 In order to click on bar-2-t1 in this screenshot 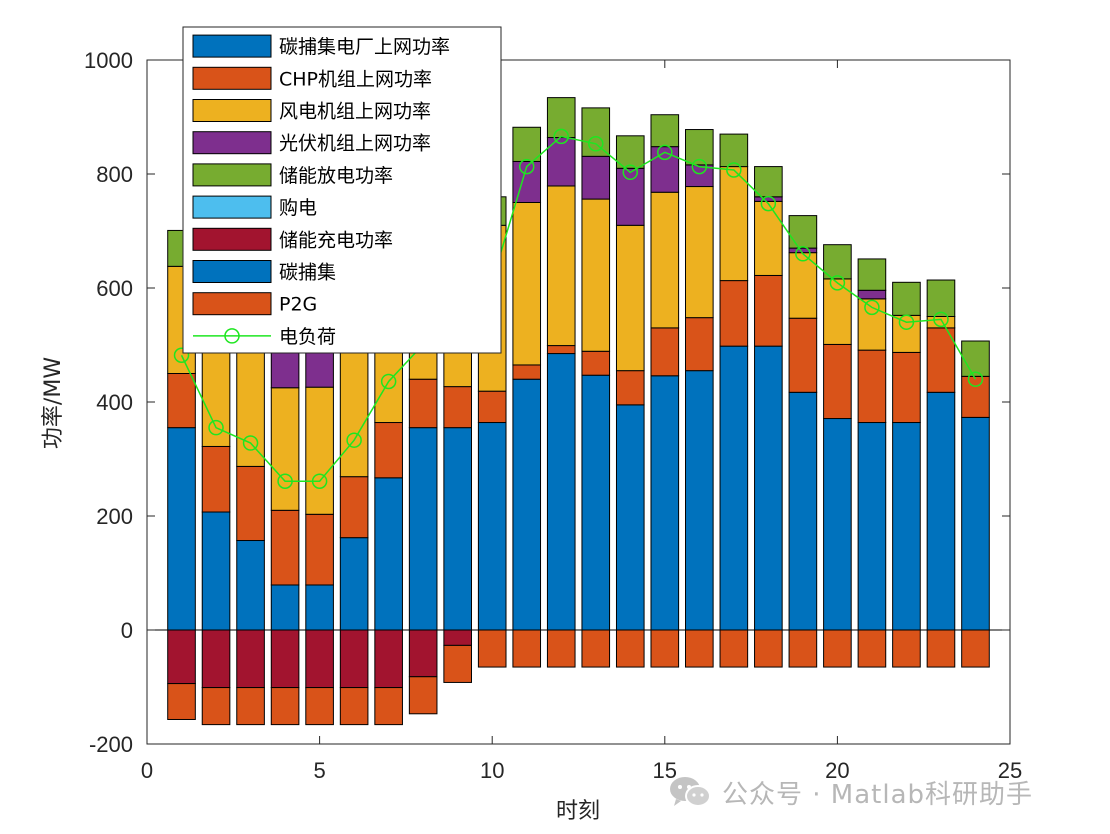, I will do `click(181, 401)`.